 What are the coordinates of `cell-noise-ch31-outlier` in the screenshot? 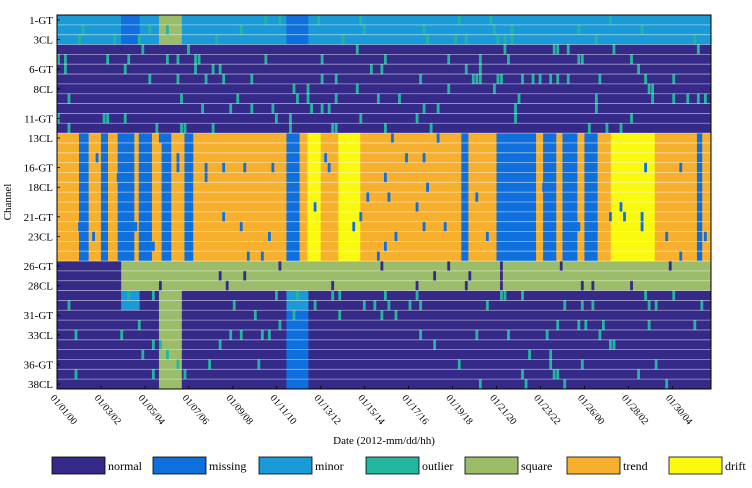 It's located at (382, 315).